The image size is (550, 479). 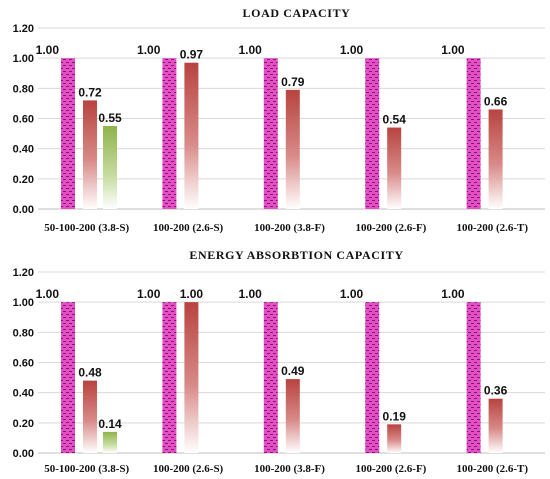 What do you see at coordinates (293, 371) in the screenshot?
I see `data-label: 0.49` at bounding box center [293, 371].